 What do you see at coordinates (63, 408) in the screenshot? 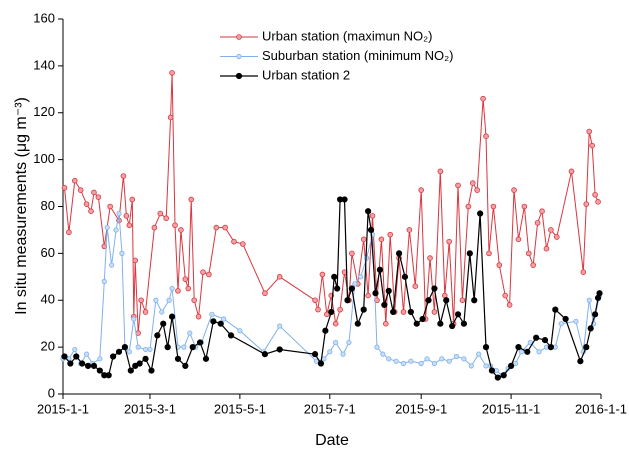
I see `x-tick-label: 2015-1-1` at bounding box center [63, 408].